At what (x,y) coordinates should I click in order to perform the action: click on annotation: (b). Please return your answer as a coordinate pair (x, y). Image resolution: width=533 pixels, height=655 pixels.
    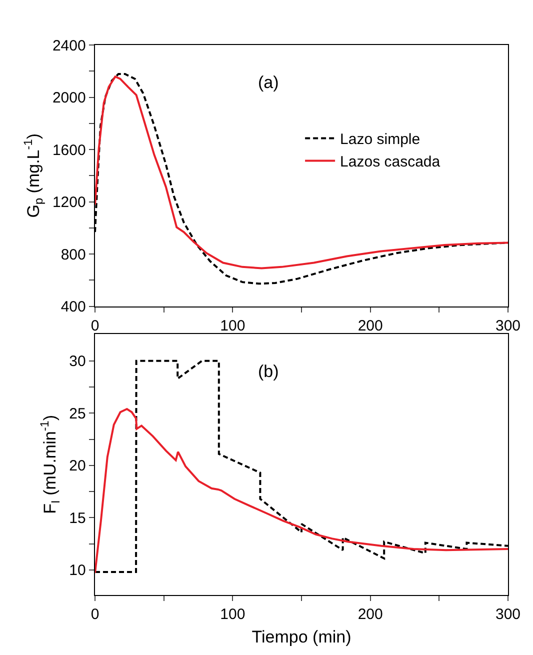
    Looking at the image, I should click on (268, 371).